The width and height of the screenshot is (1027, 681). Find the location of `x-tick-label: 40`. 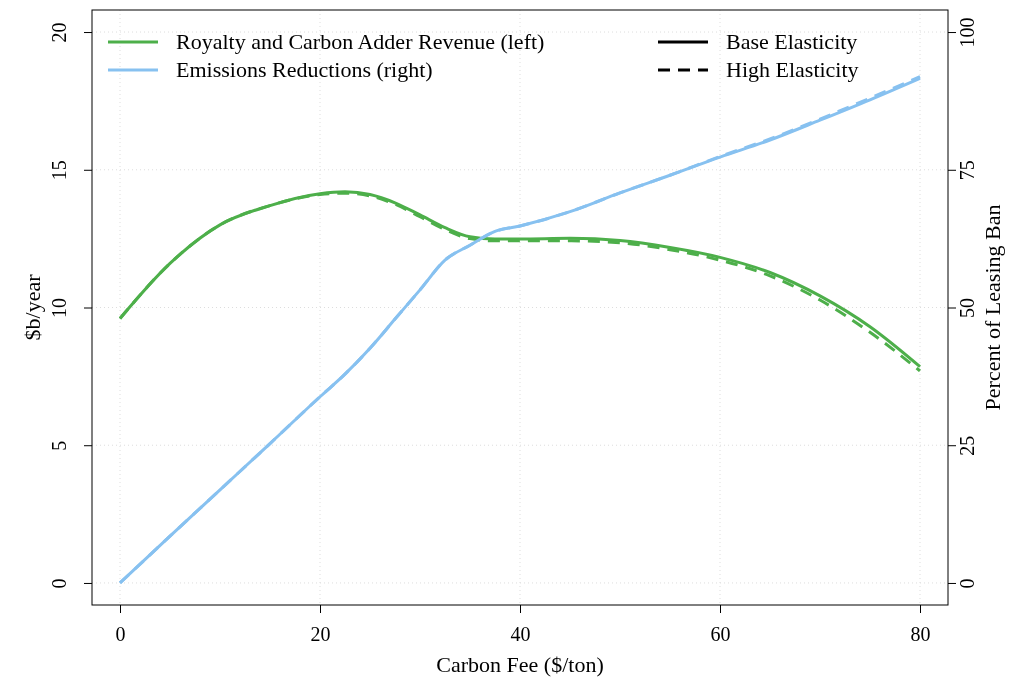

x-tick-label: 40 is located at coordinates (520, 634).